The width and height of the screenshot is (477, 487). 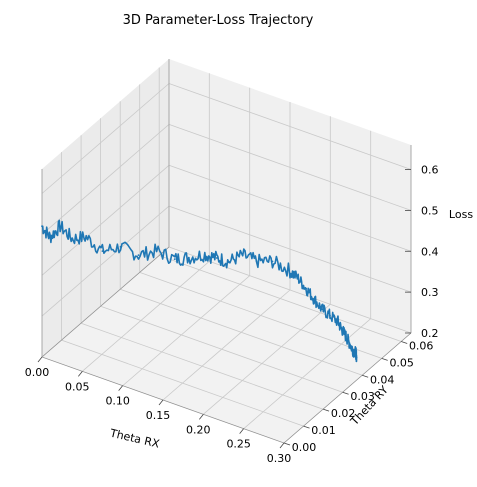 I want to click on x-tick-label-2: 0.10, so click(x=117, y=401).